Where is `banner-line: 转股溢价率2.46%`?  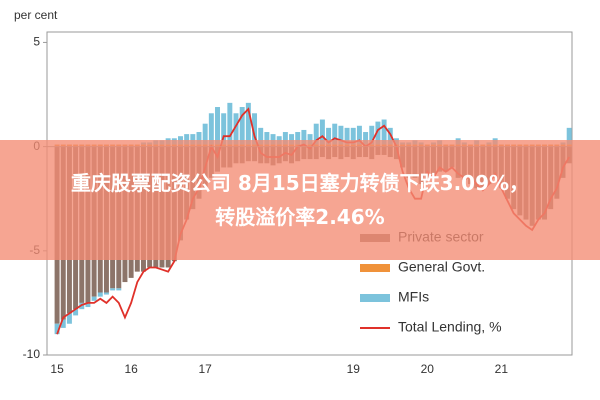
banner-line: 转股溢价率2.46% is located at coordinates (300, 217).